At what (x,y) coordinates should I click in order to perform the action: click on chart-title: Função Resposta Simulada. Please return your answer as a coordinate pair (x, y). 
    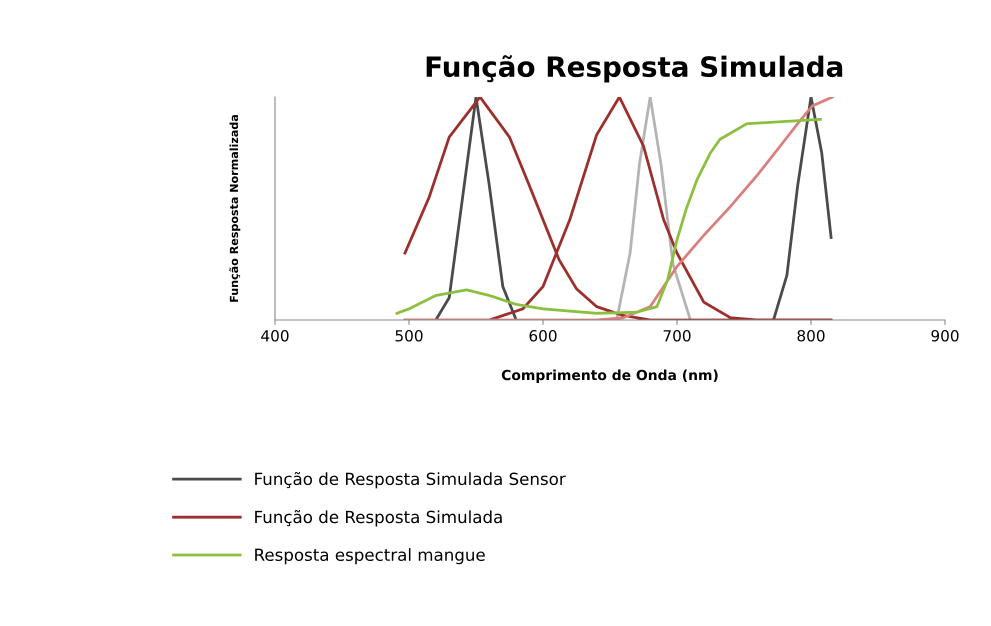
    Looking at the image, I should click on (634, 69).